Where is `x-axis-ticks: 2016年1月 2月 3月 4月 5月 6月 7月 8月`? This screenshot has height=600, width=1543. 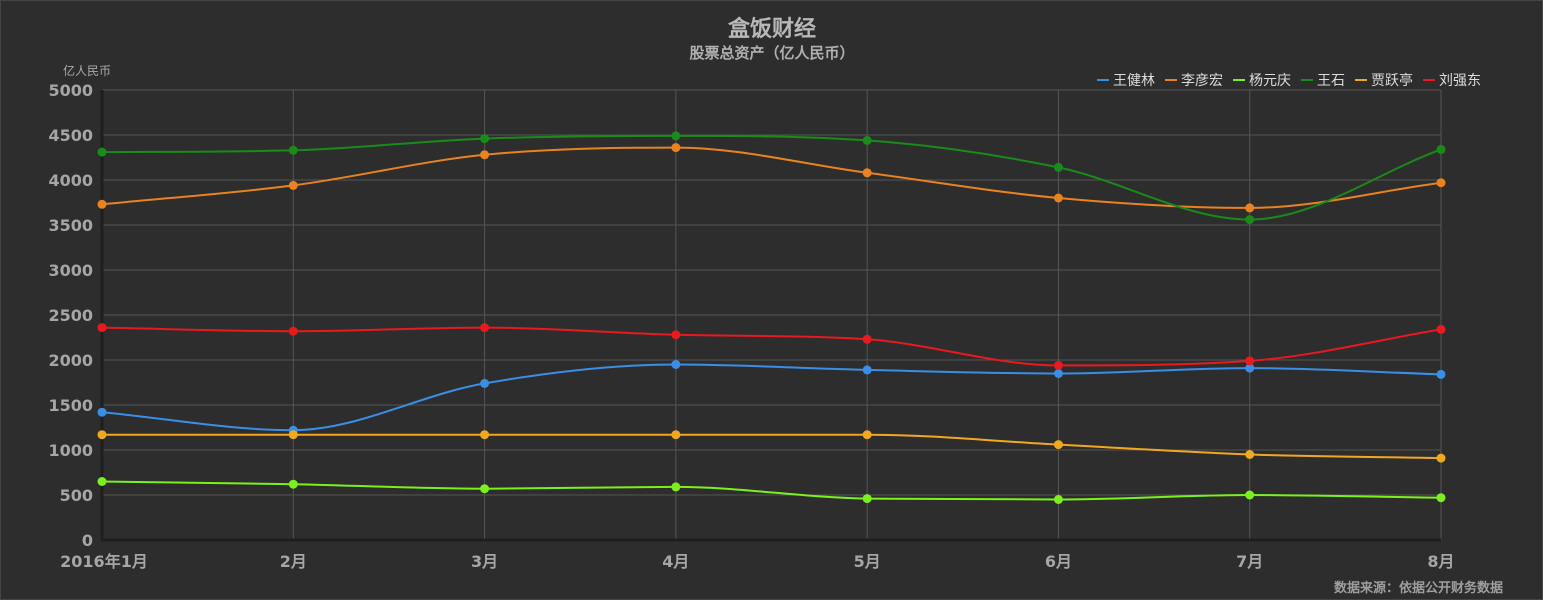
x-axis-ticks: 2016年1月 2月 3月 4月 5月 6月 7月 8月 is located at coordinates (757, 561).